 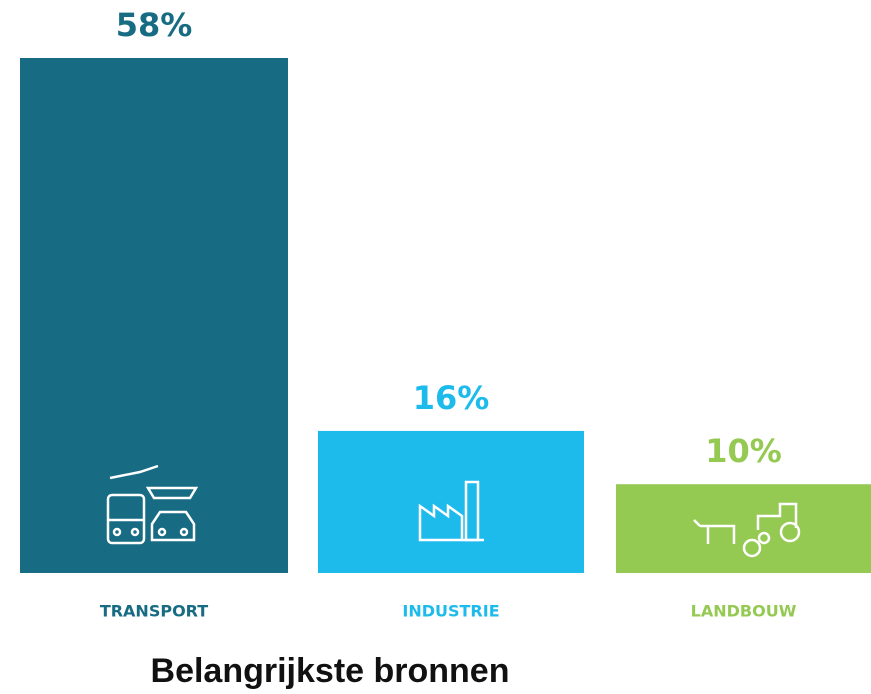 What do you see at coordinates (747, 530) in the screenshot?
I see `agriculture-icon` at bounding box center [747, 530].